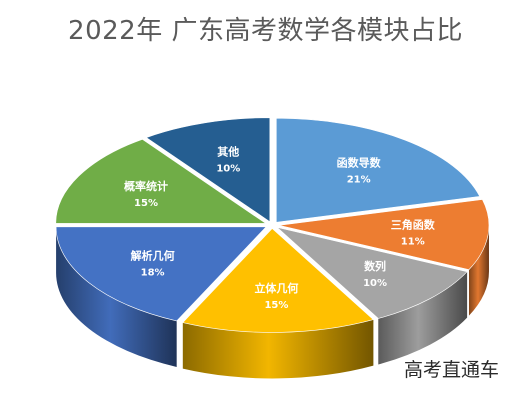 The width and height of the screenshot is (531, 412). I want to click on slice-label-5: 概率统计, so click(146, 186).